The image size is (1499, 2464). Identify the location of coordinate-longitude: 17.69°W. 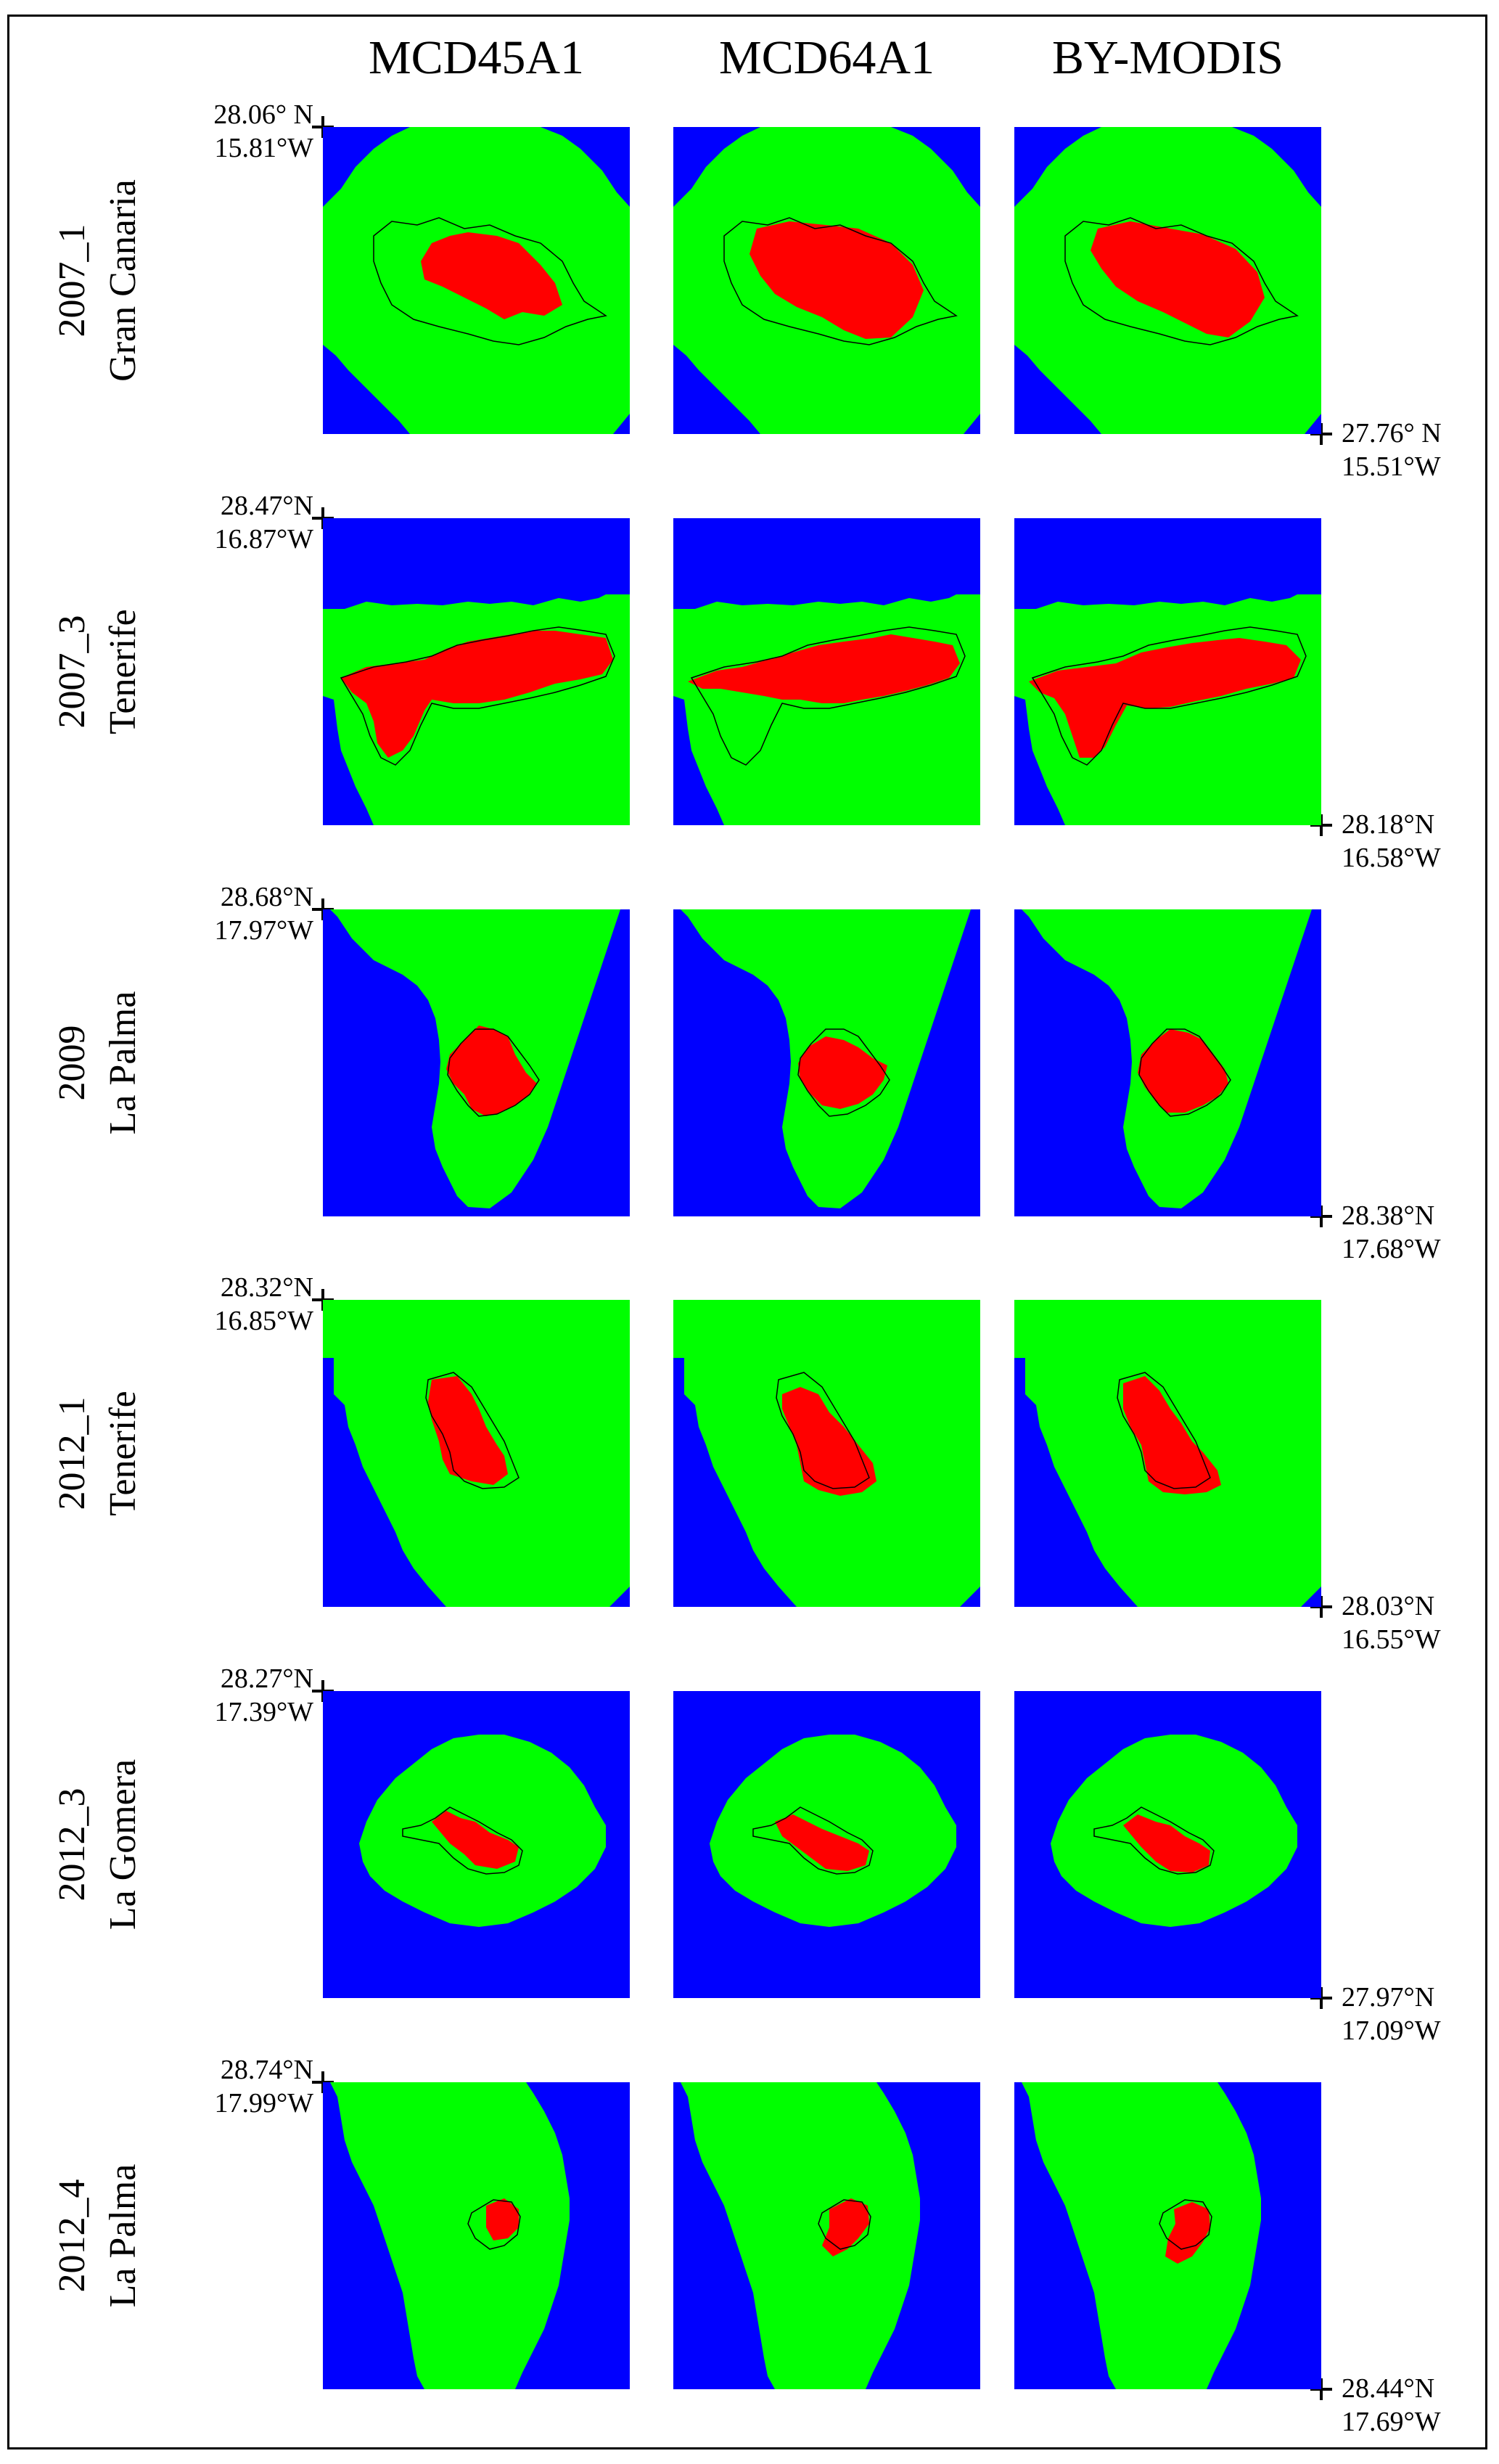
(1391, 2422).